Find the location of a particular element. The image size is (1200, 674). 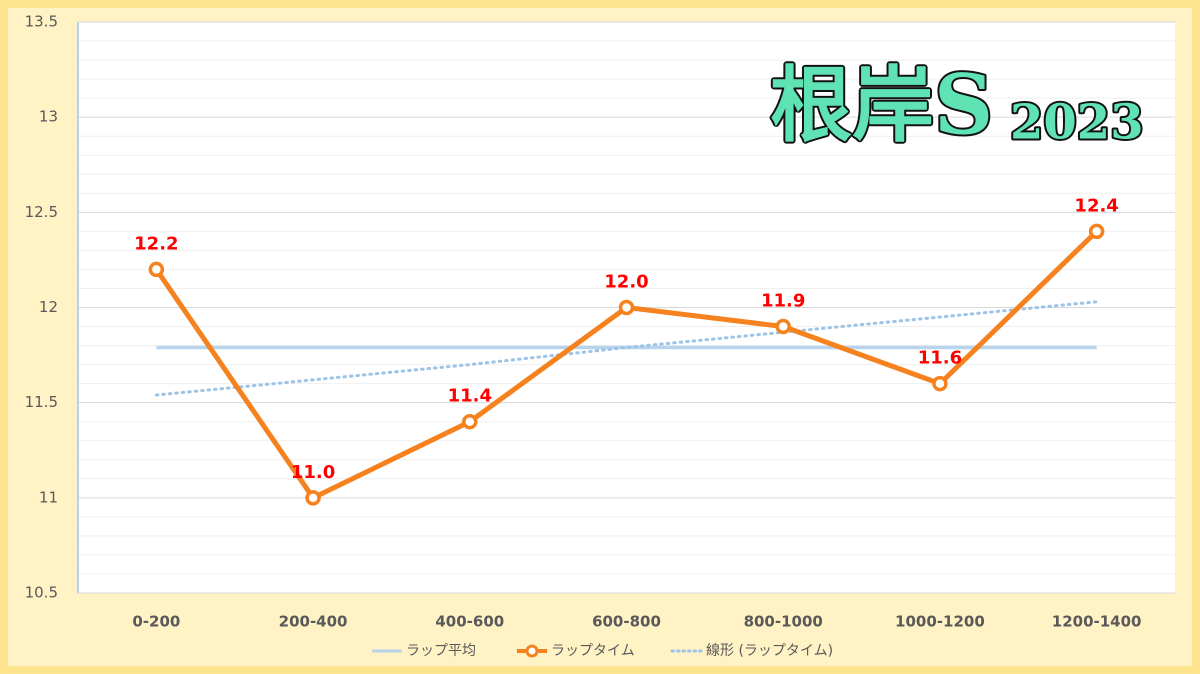

y-tick-label: 11 is located at coordinates (48, 497).